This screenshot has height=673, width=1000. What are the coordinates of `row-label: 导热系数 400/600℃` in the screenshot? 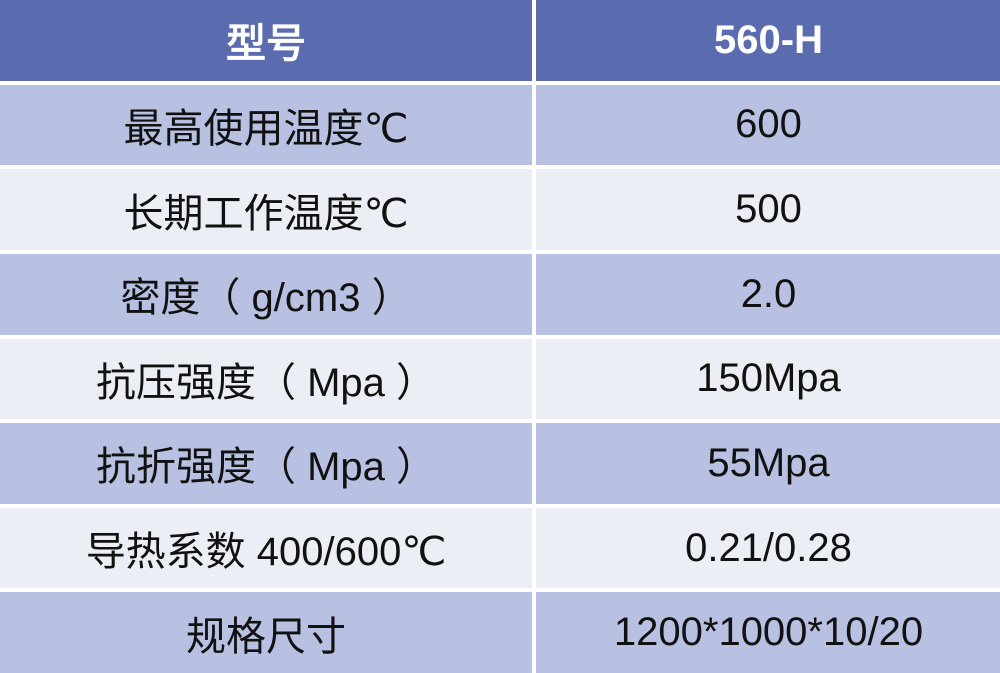 It's located at (266, 548).